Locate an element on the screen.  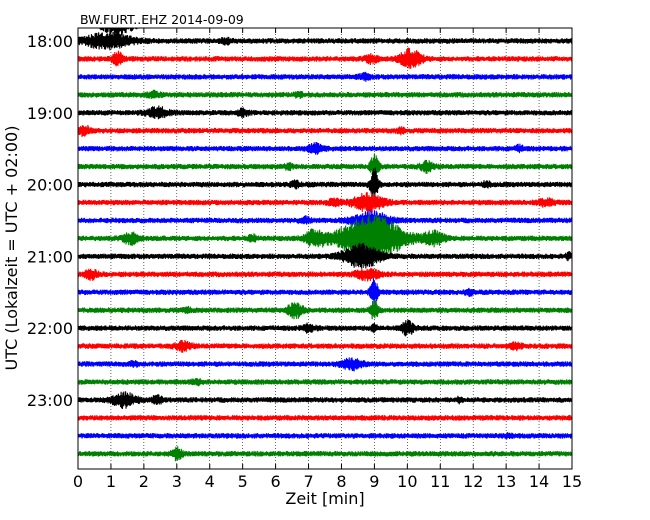
y-tick-label: 19:00 is located at coordinates (50, 113).